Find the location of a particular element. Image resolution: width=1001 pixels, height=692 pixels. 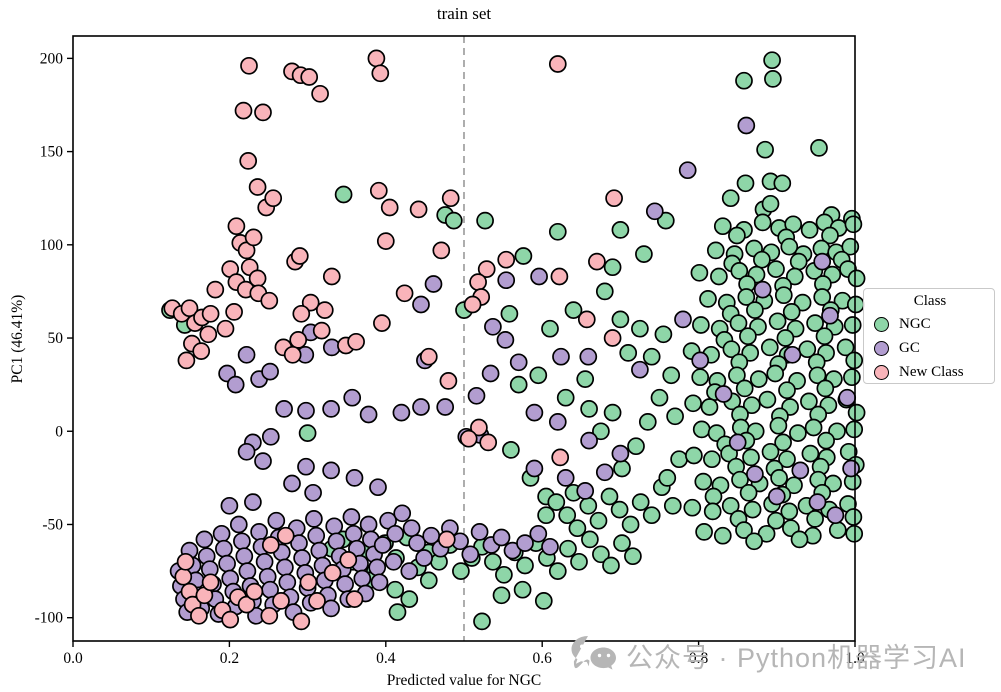

y-tick-label: -100 is located at coordinates (49, 618).